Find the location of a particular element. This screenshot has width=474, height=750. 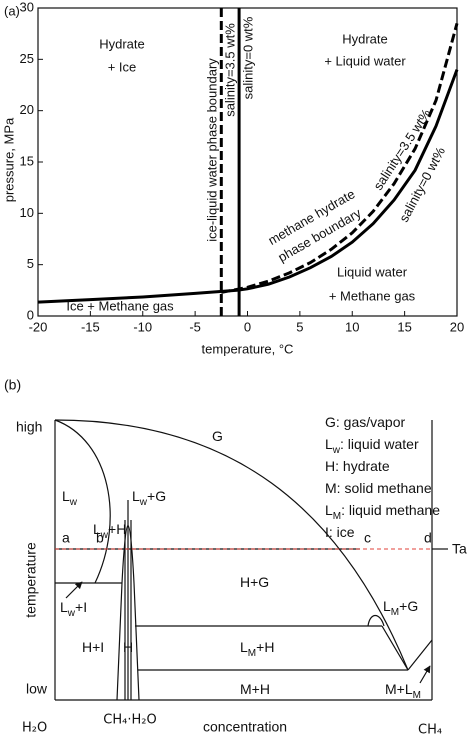

label-part: M+H is located at coordinates (255, 689).